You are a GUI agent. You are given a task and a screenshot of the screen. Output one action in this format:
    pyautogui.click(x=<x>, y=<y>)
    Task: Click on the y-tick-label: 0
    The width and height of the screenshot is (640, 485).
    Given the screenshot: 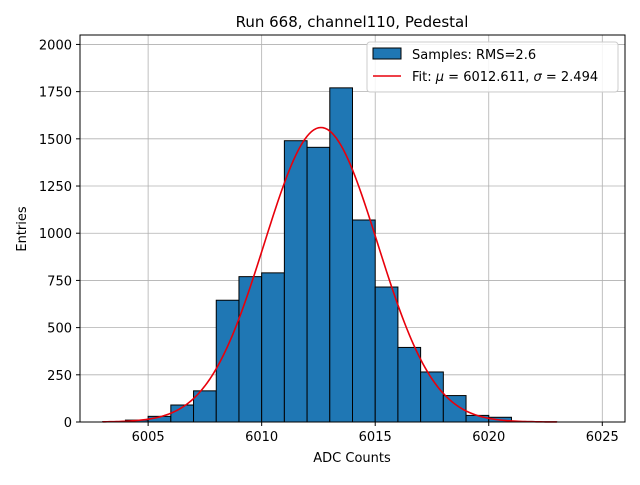 What is the action you would take?
    pyautogui.click(x=68, y=423)
    